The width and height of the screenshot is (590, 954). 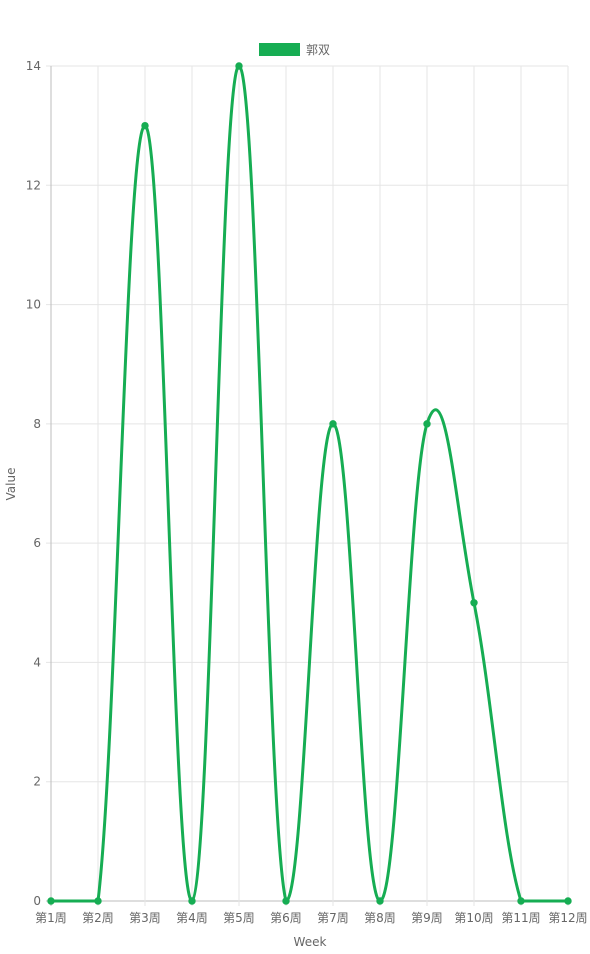 I want to click on y-axis-title: Value, so click(x=11, y=484).